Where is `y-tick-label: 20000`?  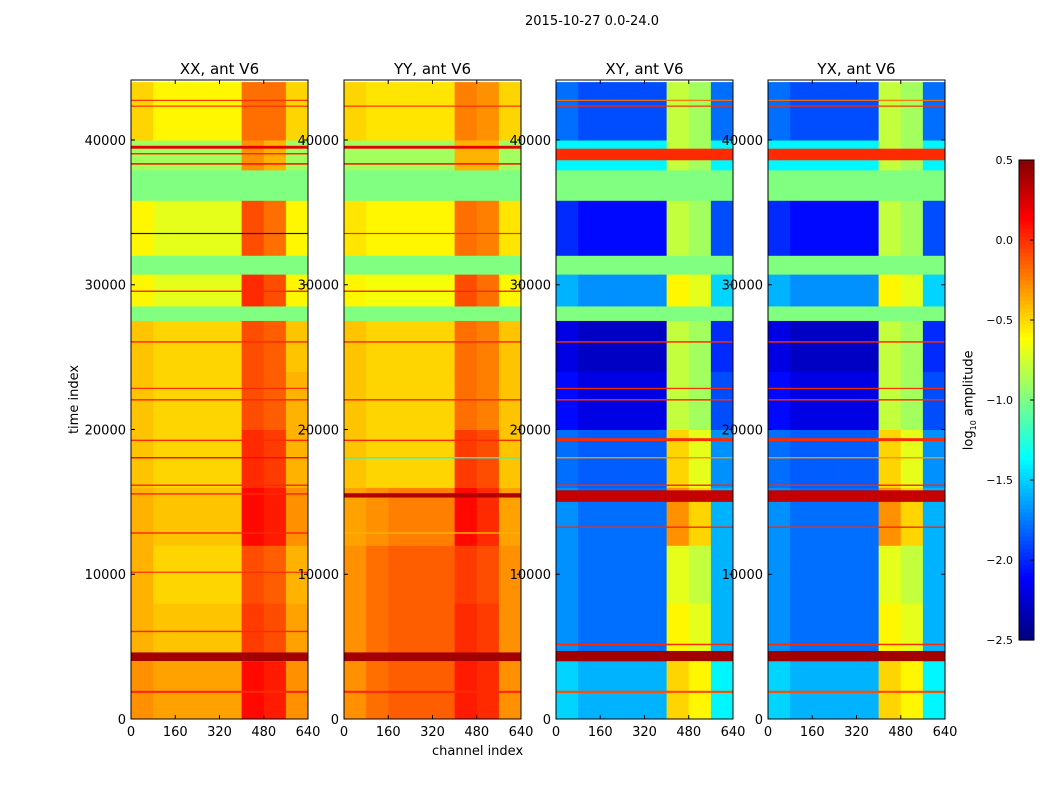 y-tick-label: 20000 is located at coordinates (105, 430).